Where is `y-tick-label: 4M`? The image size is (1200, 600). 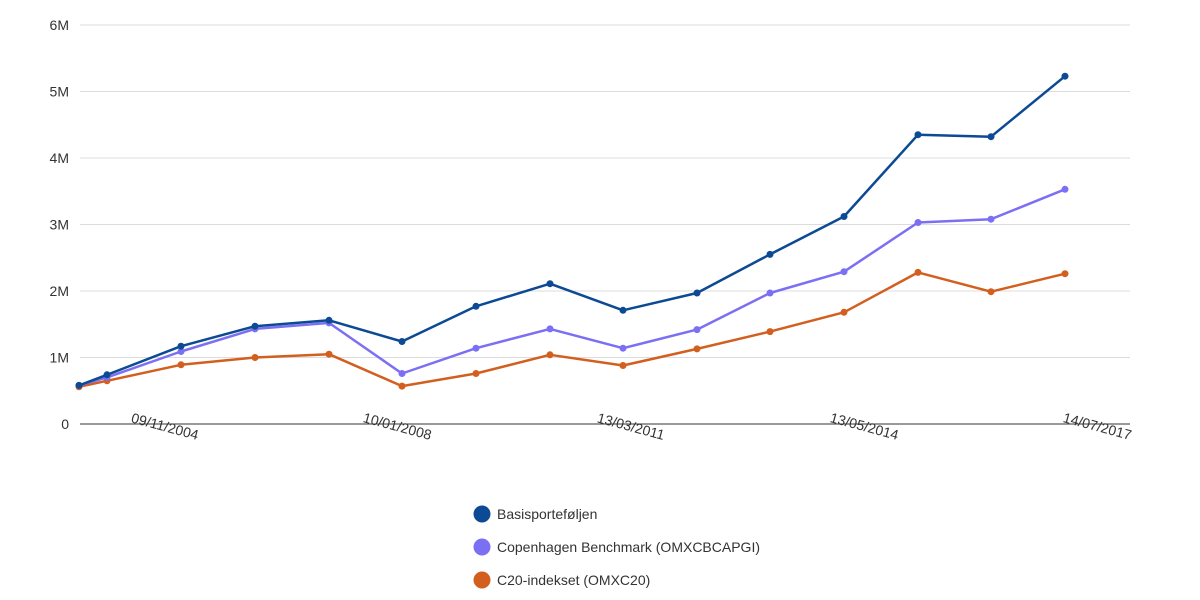
y-tick-label: 4M is located at coordinates (59, 158).